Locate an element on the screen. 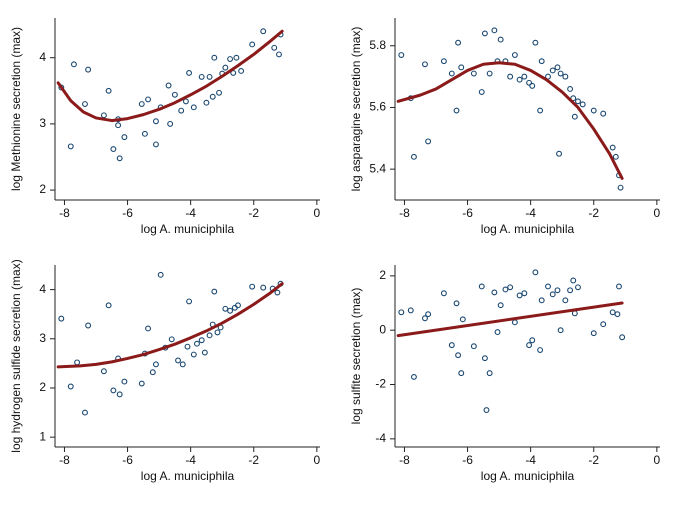  y-tick-label: -2 is located at coordinates (380, 384).